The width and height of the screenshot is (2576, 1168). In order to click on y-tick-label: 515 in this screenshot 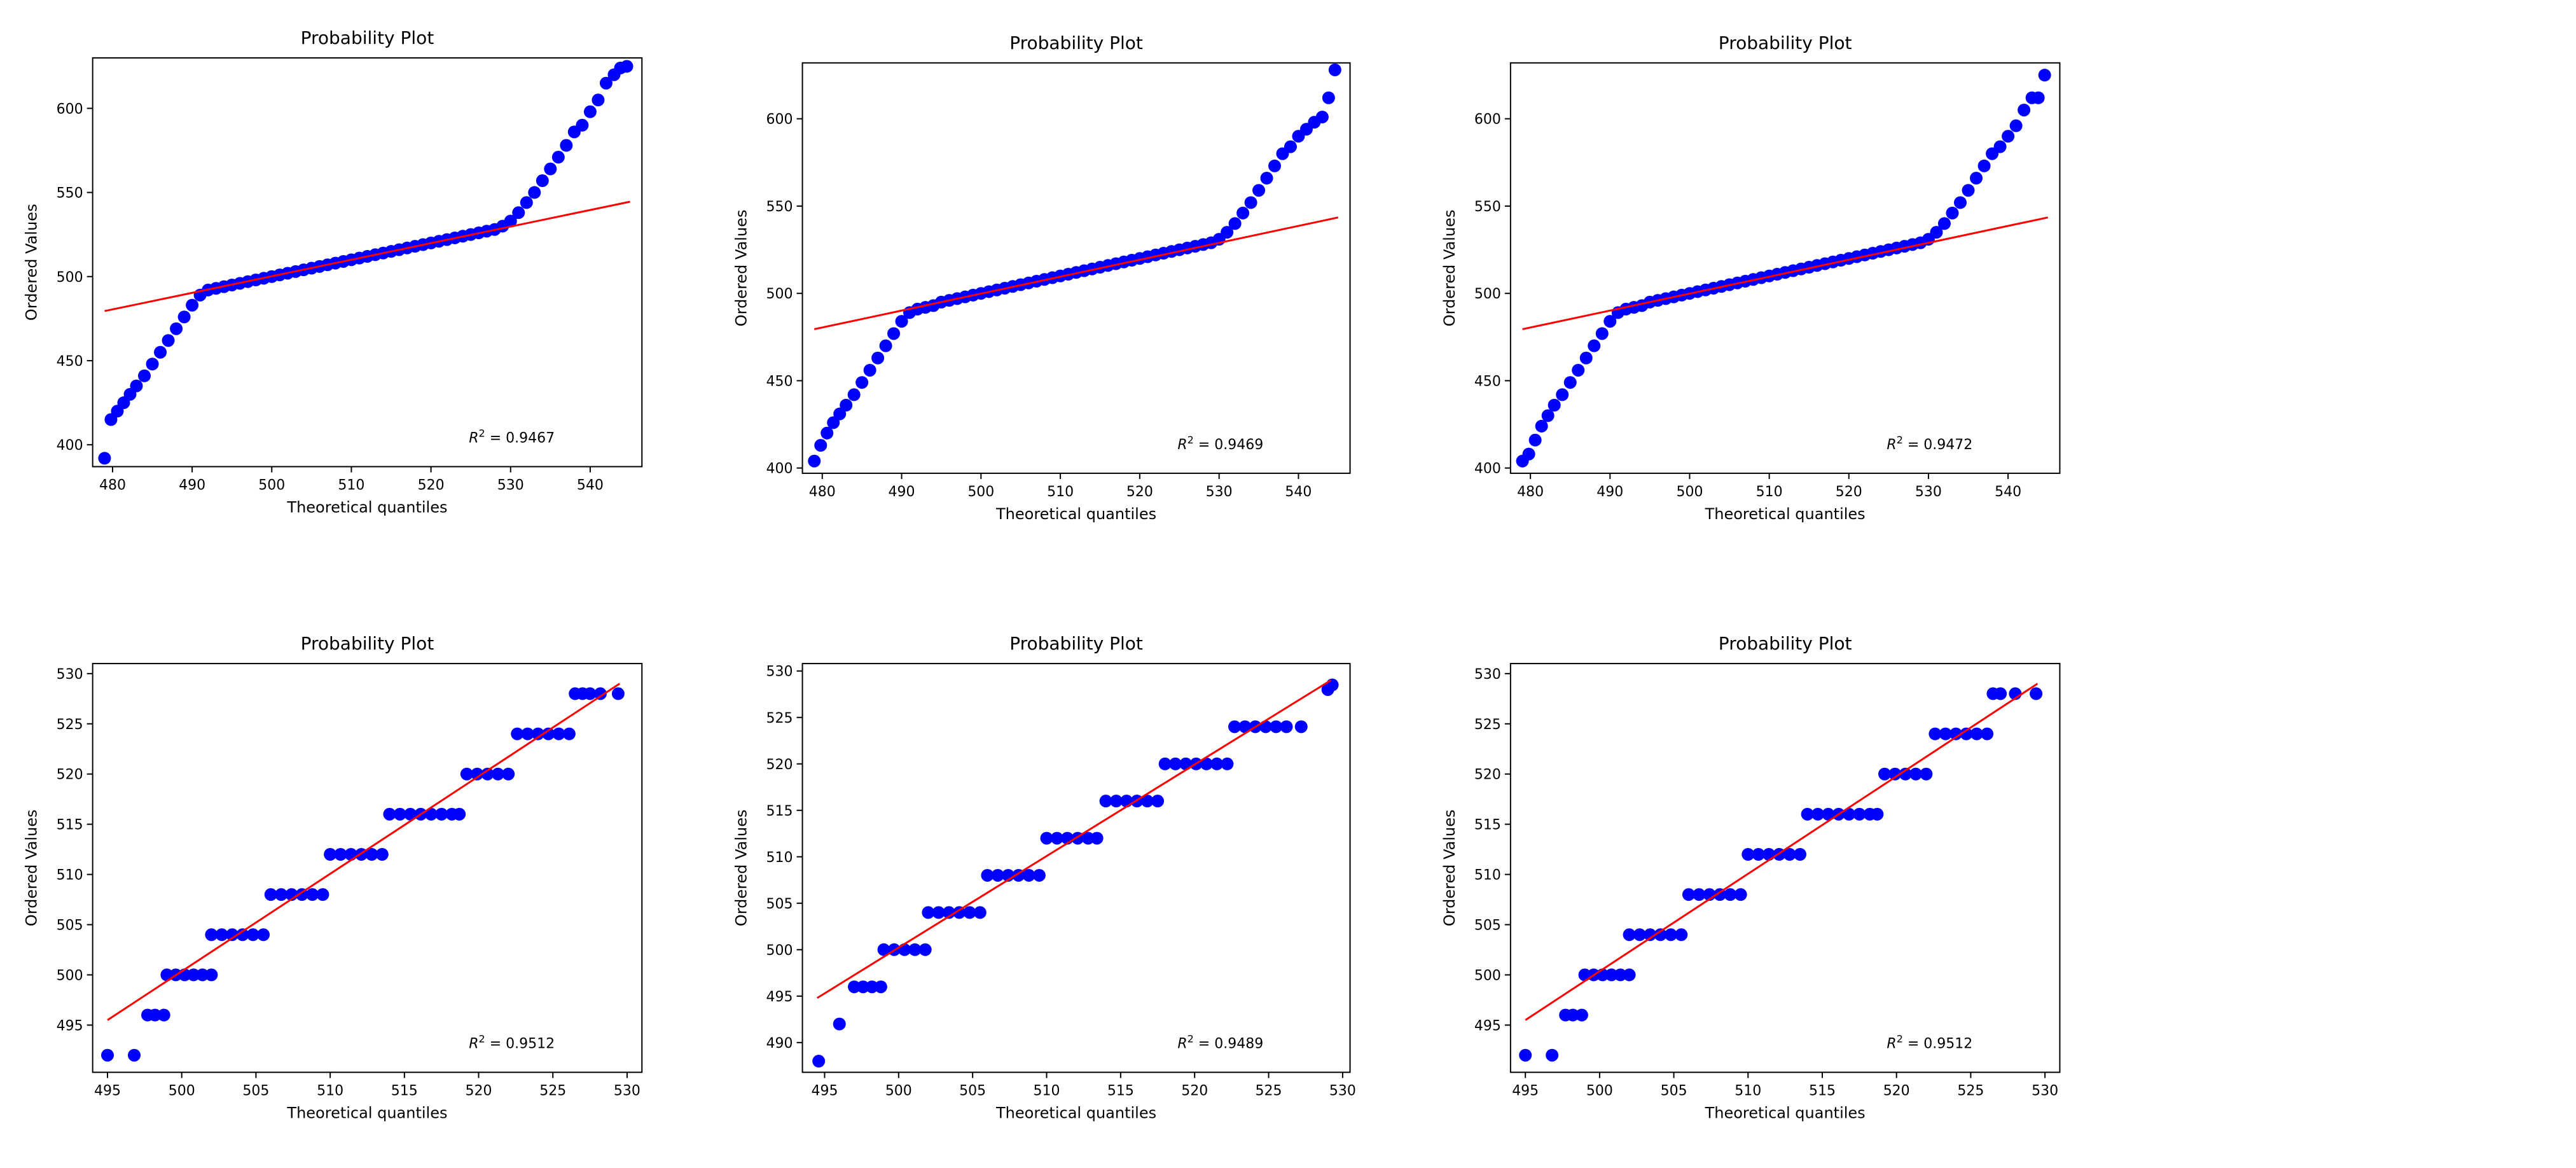, I will do `click(70, 825)`.